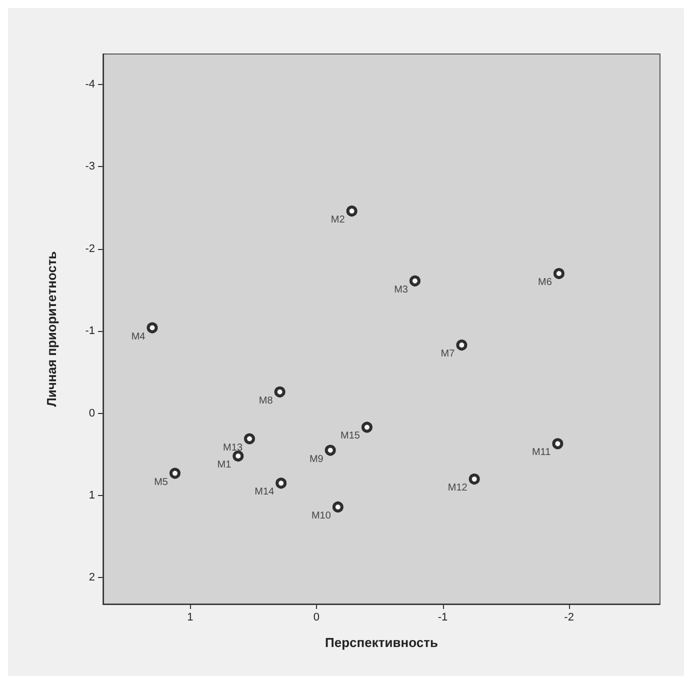 The image size is (692, 684). Describe the element at coordinates (138, 336) in the screenshot. I see `annotation: M4` at that location.